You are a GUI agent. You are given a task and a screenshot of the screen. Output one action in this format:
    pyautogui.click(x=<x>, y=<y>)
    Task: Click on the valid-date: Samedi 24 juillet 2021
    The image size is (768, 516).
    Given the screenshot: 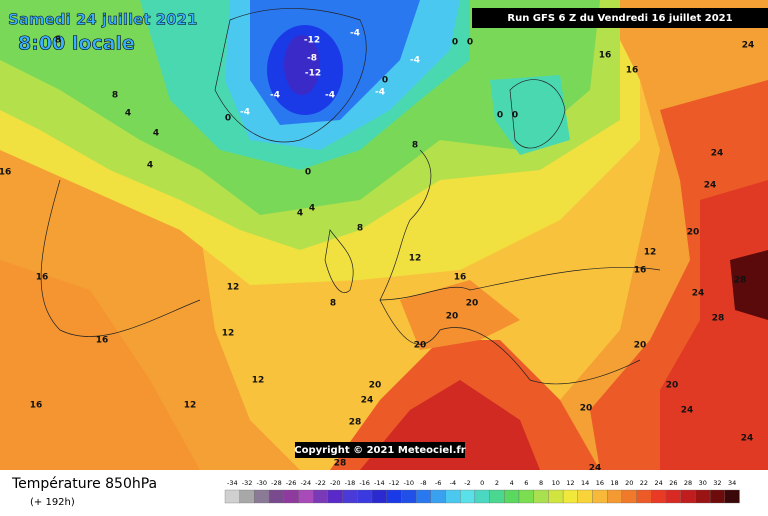 What is the action you would take?
    pyautogui.click(x=103, y=20)
    